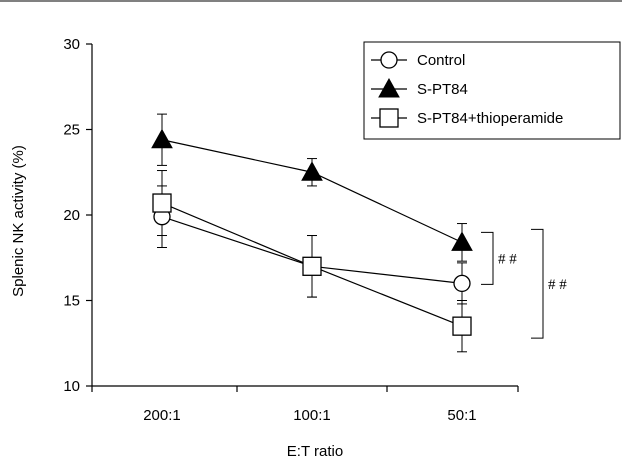 The height and width of the screenshot is (464, 622). What do you see at coordinates (315, 451) in the screenshot?
I see `x-axis-title: E:T ratio` at bounding box center [315, 451].